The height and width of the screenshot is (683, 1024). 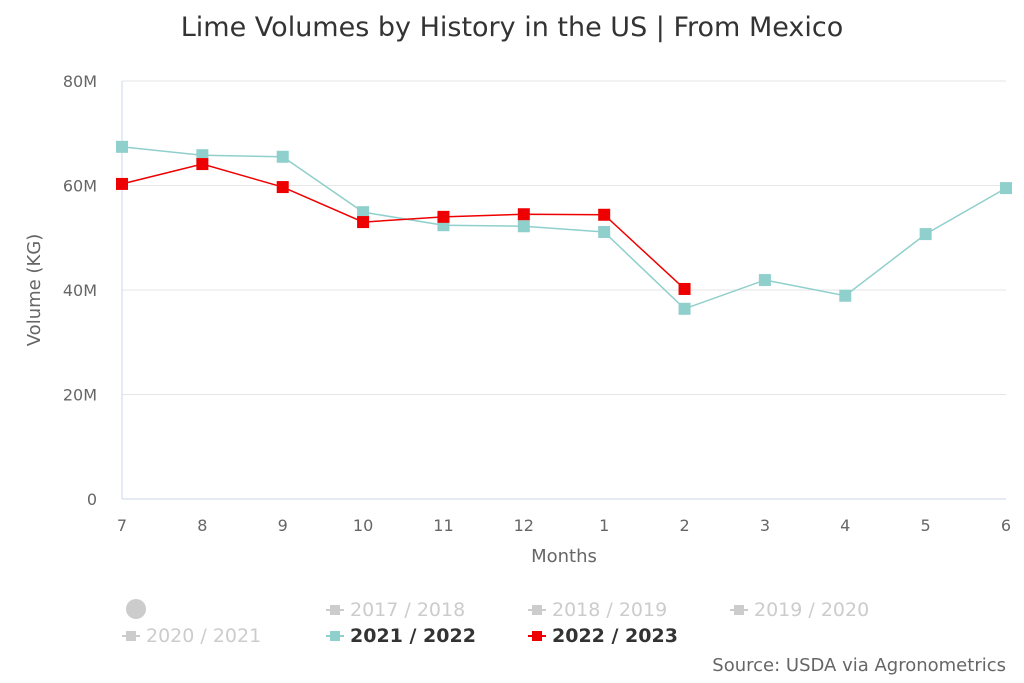 What do you see at coordinates (524, 525) in the screenshot?
I see `x-tick-label: 12` at bounding box center [524, 525].